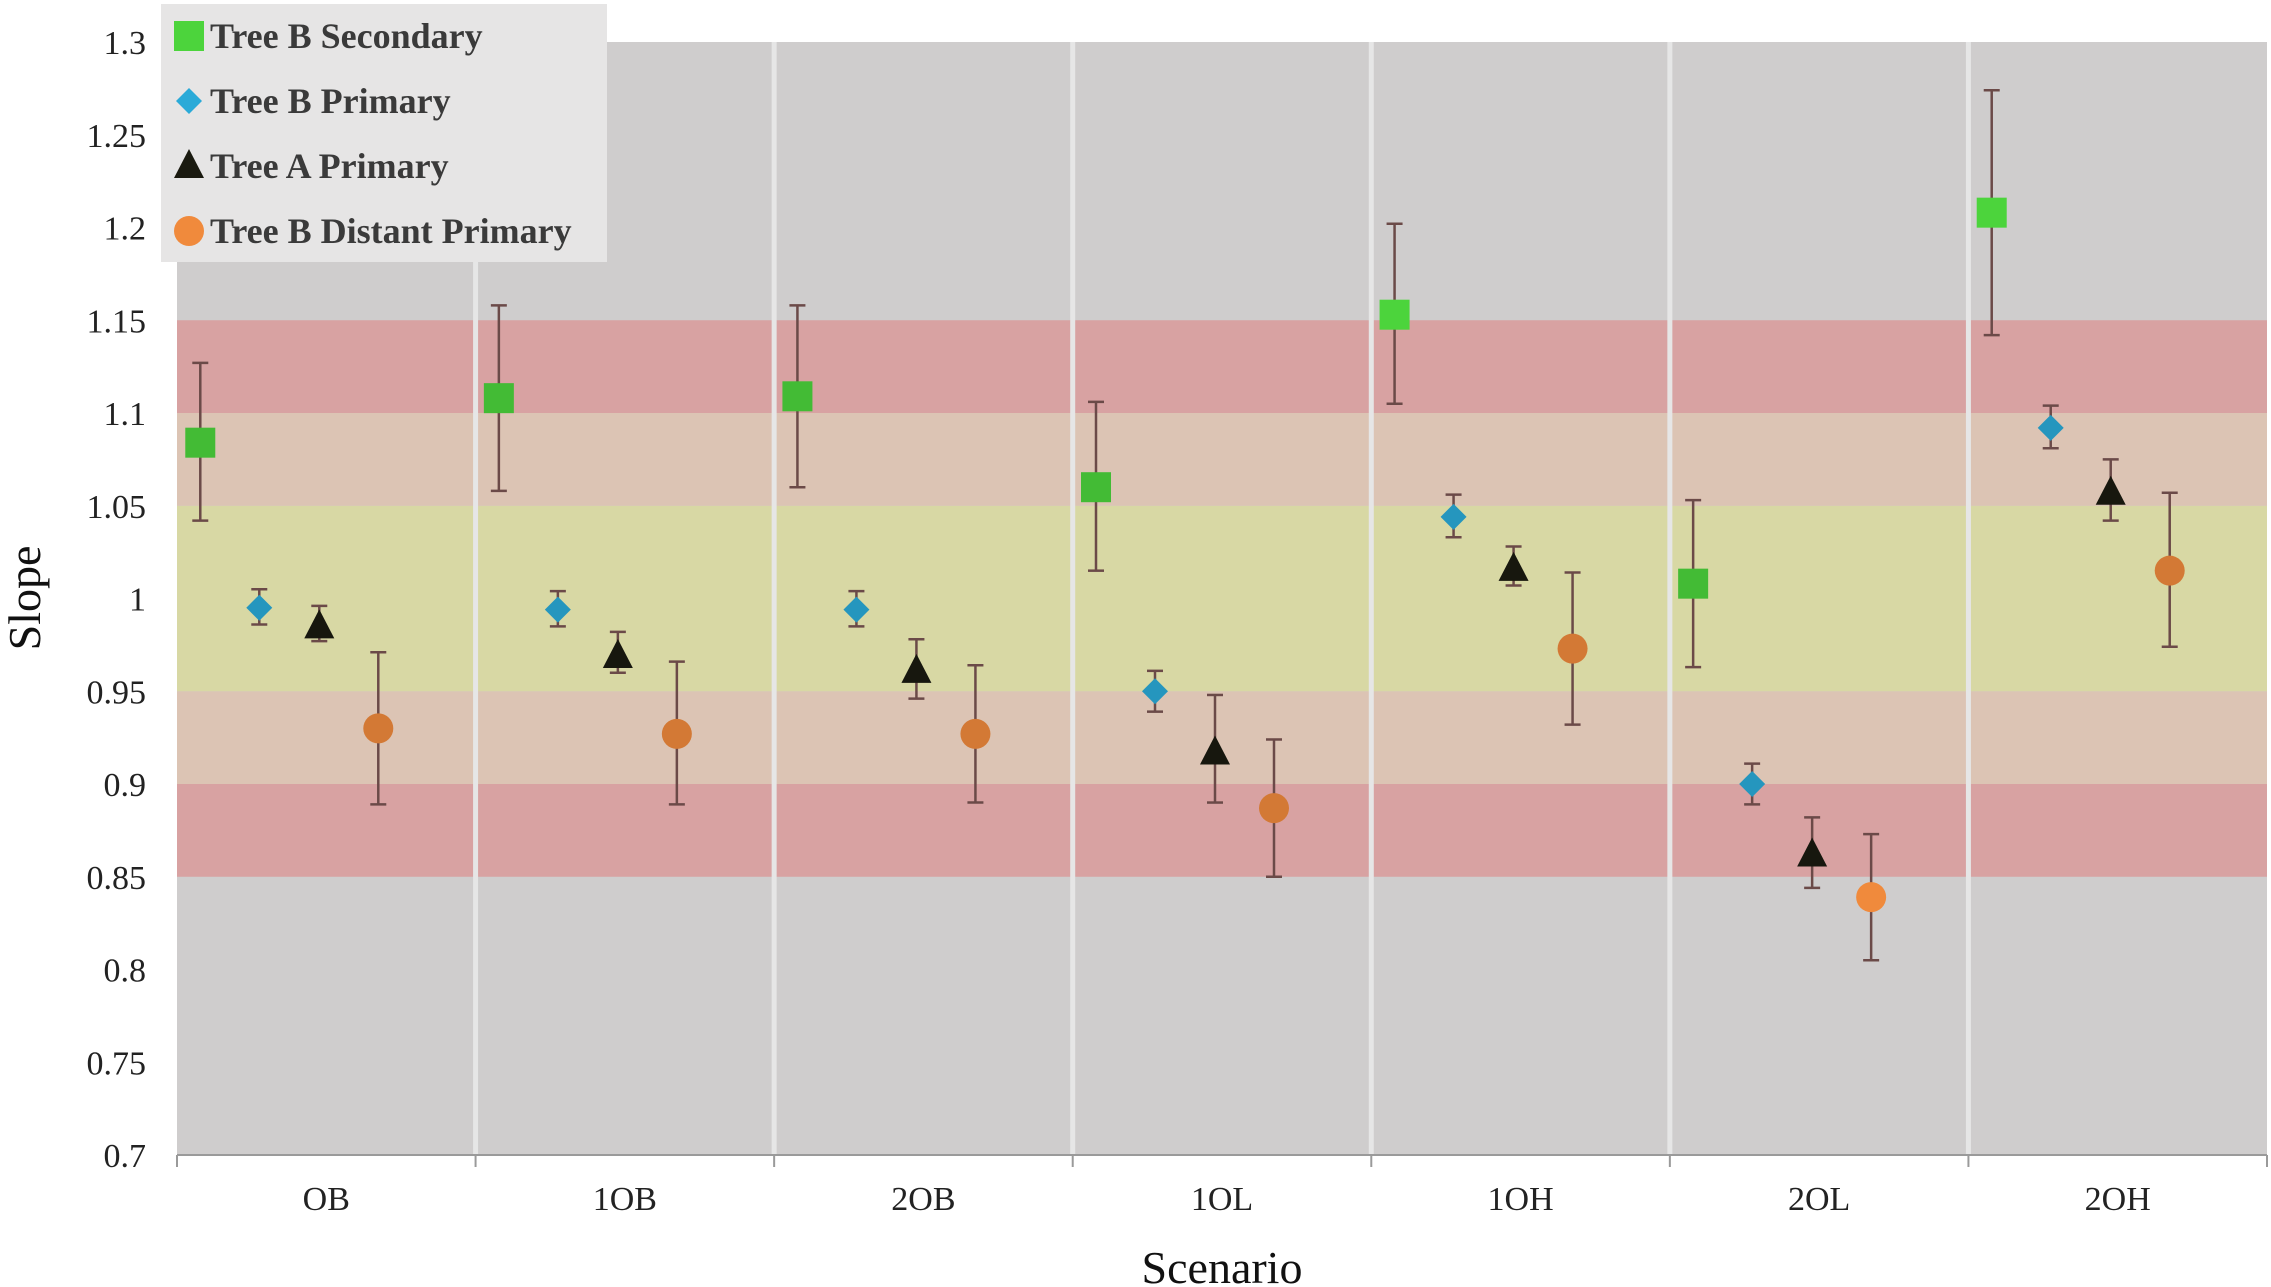 The image size is (2271, 1287). Describe the element at coordinates (1222, 1199) in the screenshot. I see `x-tick-label: 1OL` at that location.